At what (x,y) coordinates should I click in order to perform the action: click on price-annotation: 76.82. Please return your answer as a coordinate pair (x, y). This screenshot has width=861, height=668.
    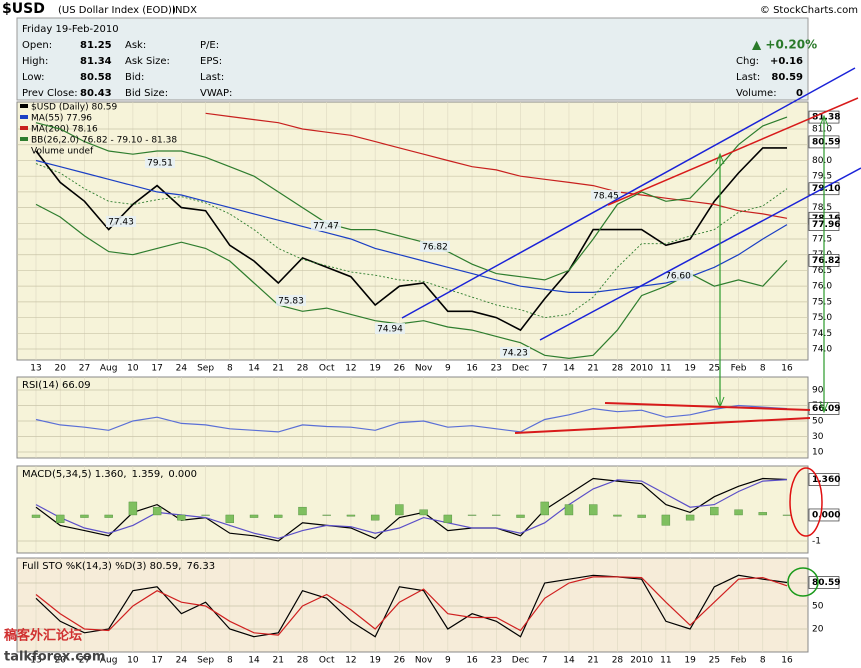
    Looking at the image, I should click on (435, 248).